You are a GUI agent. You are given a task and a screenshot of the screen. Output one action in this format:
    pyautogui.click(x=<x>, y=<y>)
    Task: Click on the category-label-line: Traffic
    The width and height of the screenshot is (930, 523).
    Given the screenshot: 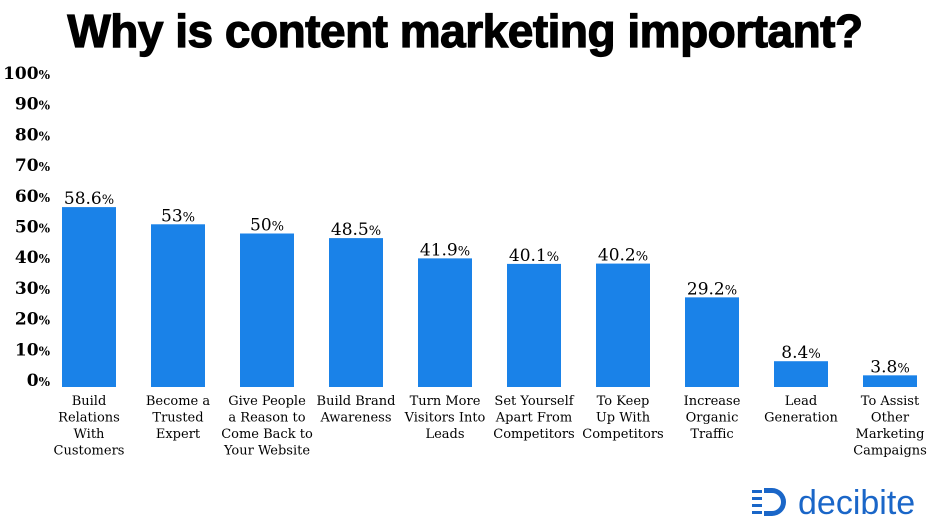 What is the action you would take?
    pyautogui.click(x=711, y=434)
    